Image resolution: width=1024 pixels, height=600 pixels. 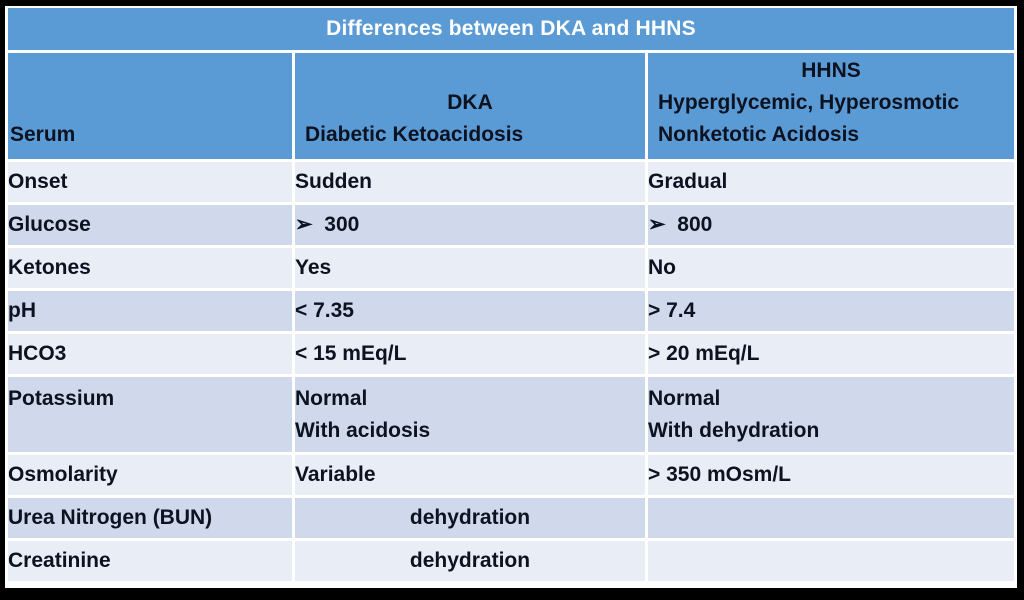 What do you see at coordinates (831, 70) in the screenshot?
I see `header-hhns-abbrev: HHNS` at bounding box center [831, 70].